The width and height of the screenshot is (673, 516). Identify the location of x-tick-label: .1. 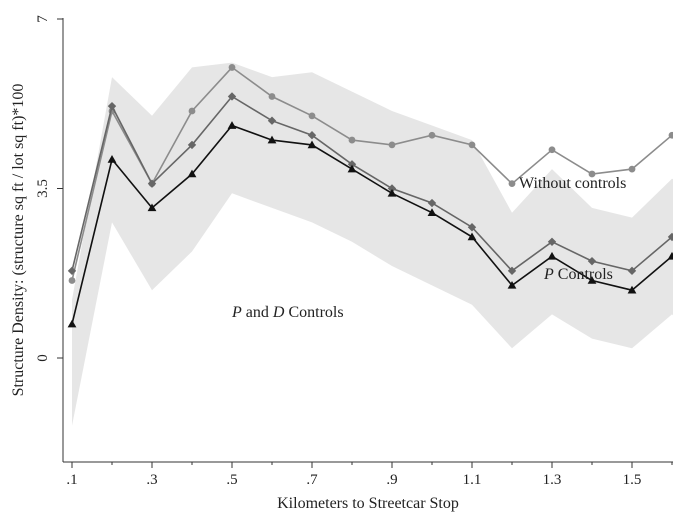
(71, 480).